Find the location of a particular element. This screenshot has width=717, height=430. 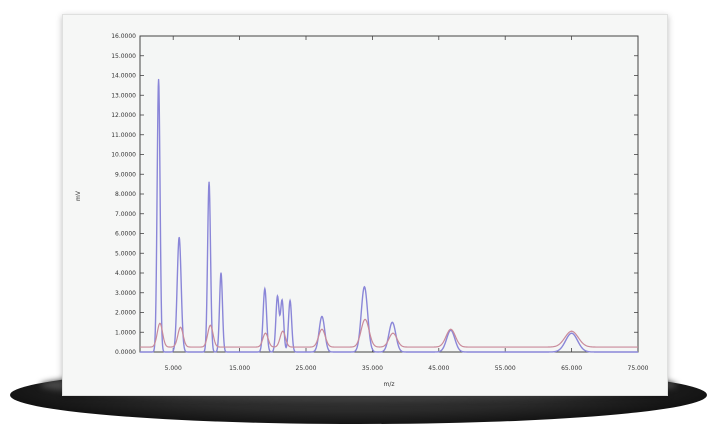

x-tick-label: 35.000 is located at coordinates (372, 368).